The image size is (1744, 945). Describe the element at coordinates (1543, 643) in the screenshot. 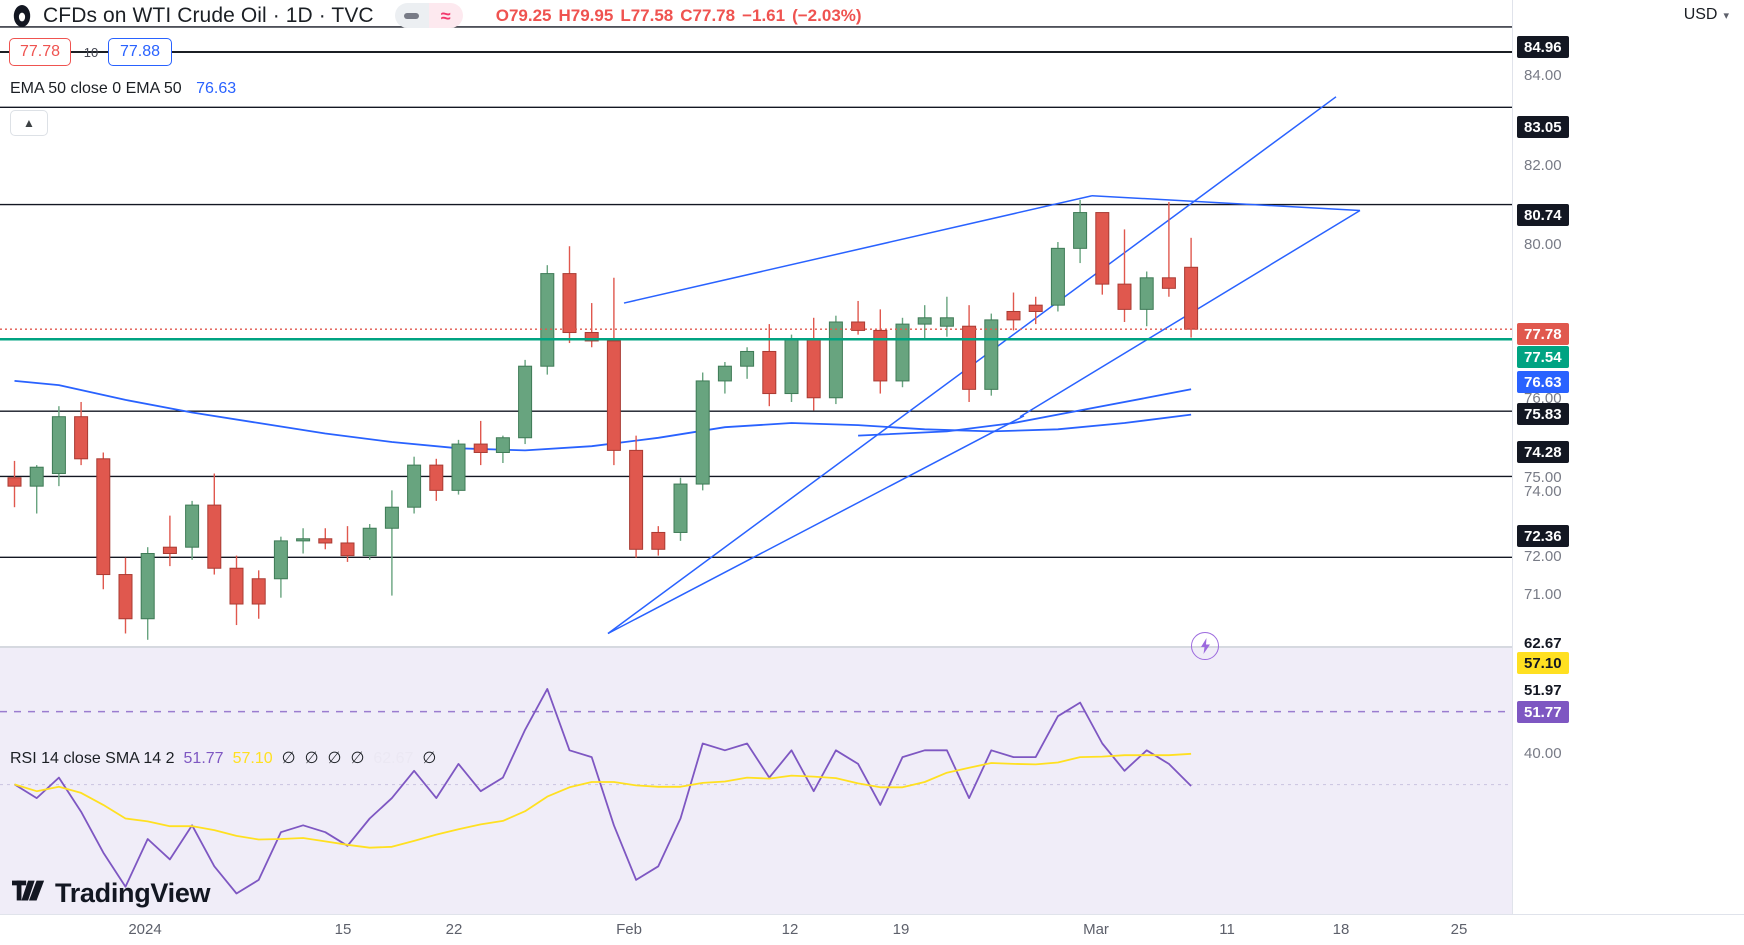

I see `axis-price-tag: 62.67` at that location.